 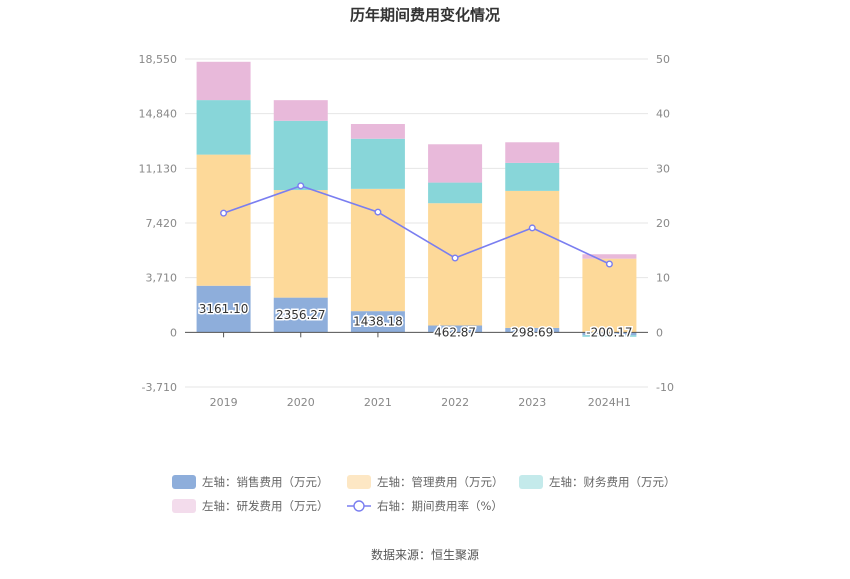 I want to click on x-tick-label: 2024H1, so click(x=609, y=402).